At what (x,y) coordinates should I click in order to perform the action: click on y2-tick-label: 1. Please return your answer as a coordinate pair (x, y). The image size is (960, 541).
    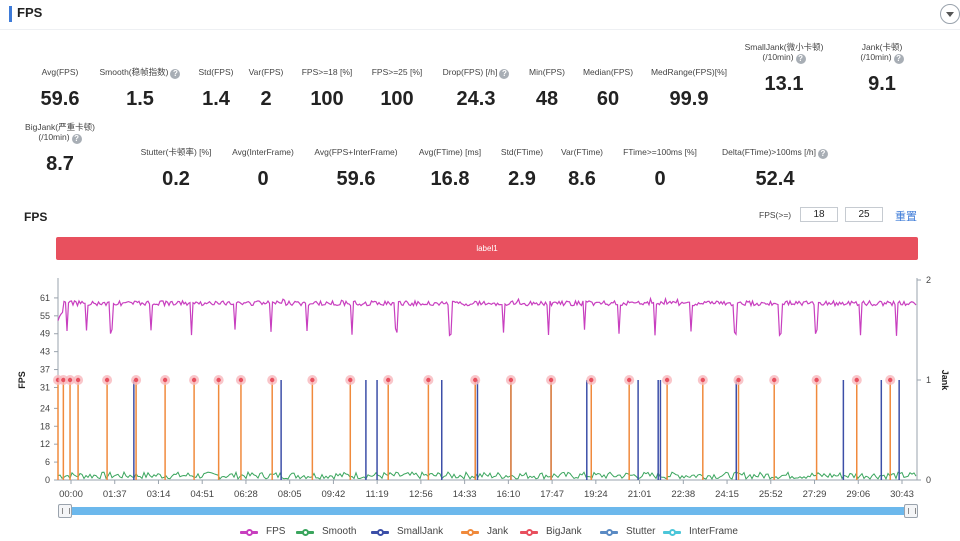
    Looking at the image, I should click on (928, 380).